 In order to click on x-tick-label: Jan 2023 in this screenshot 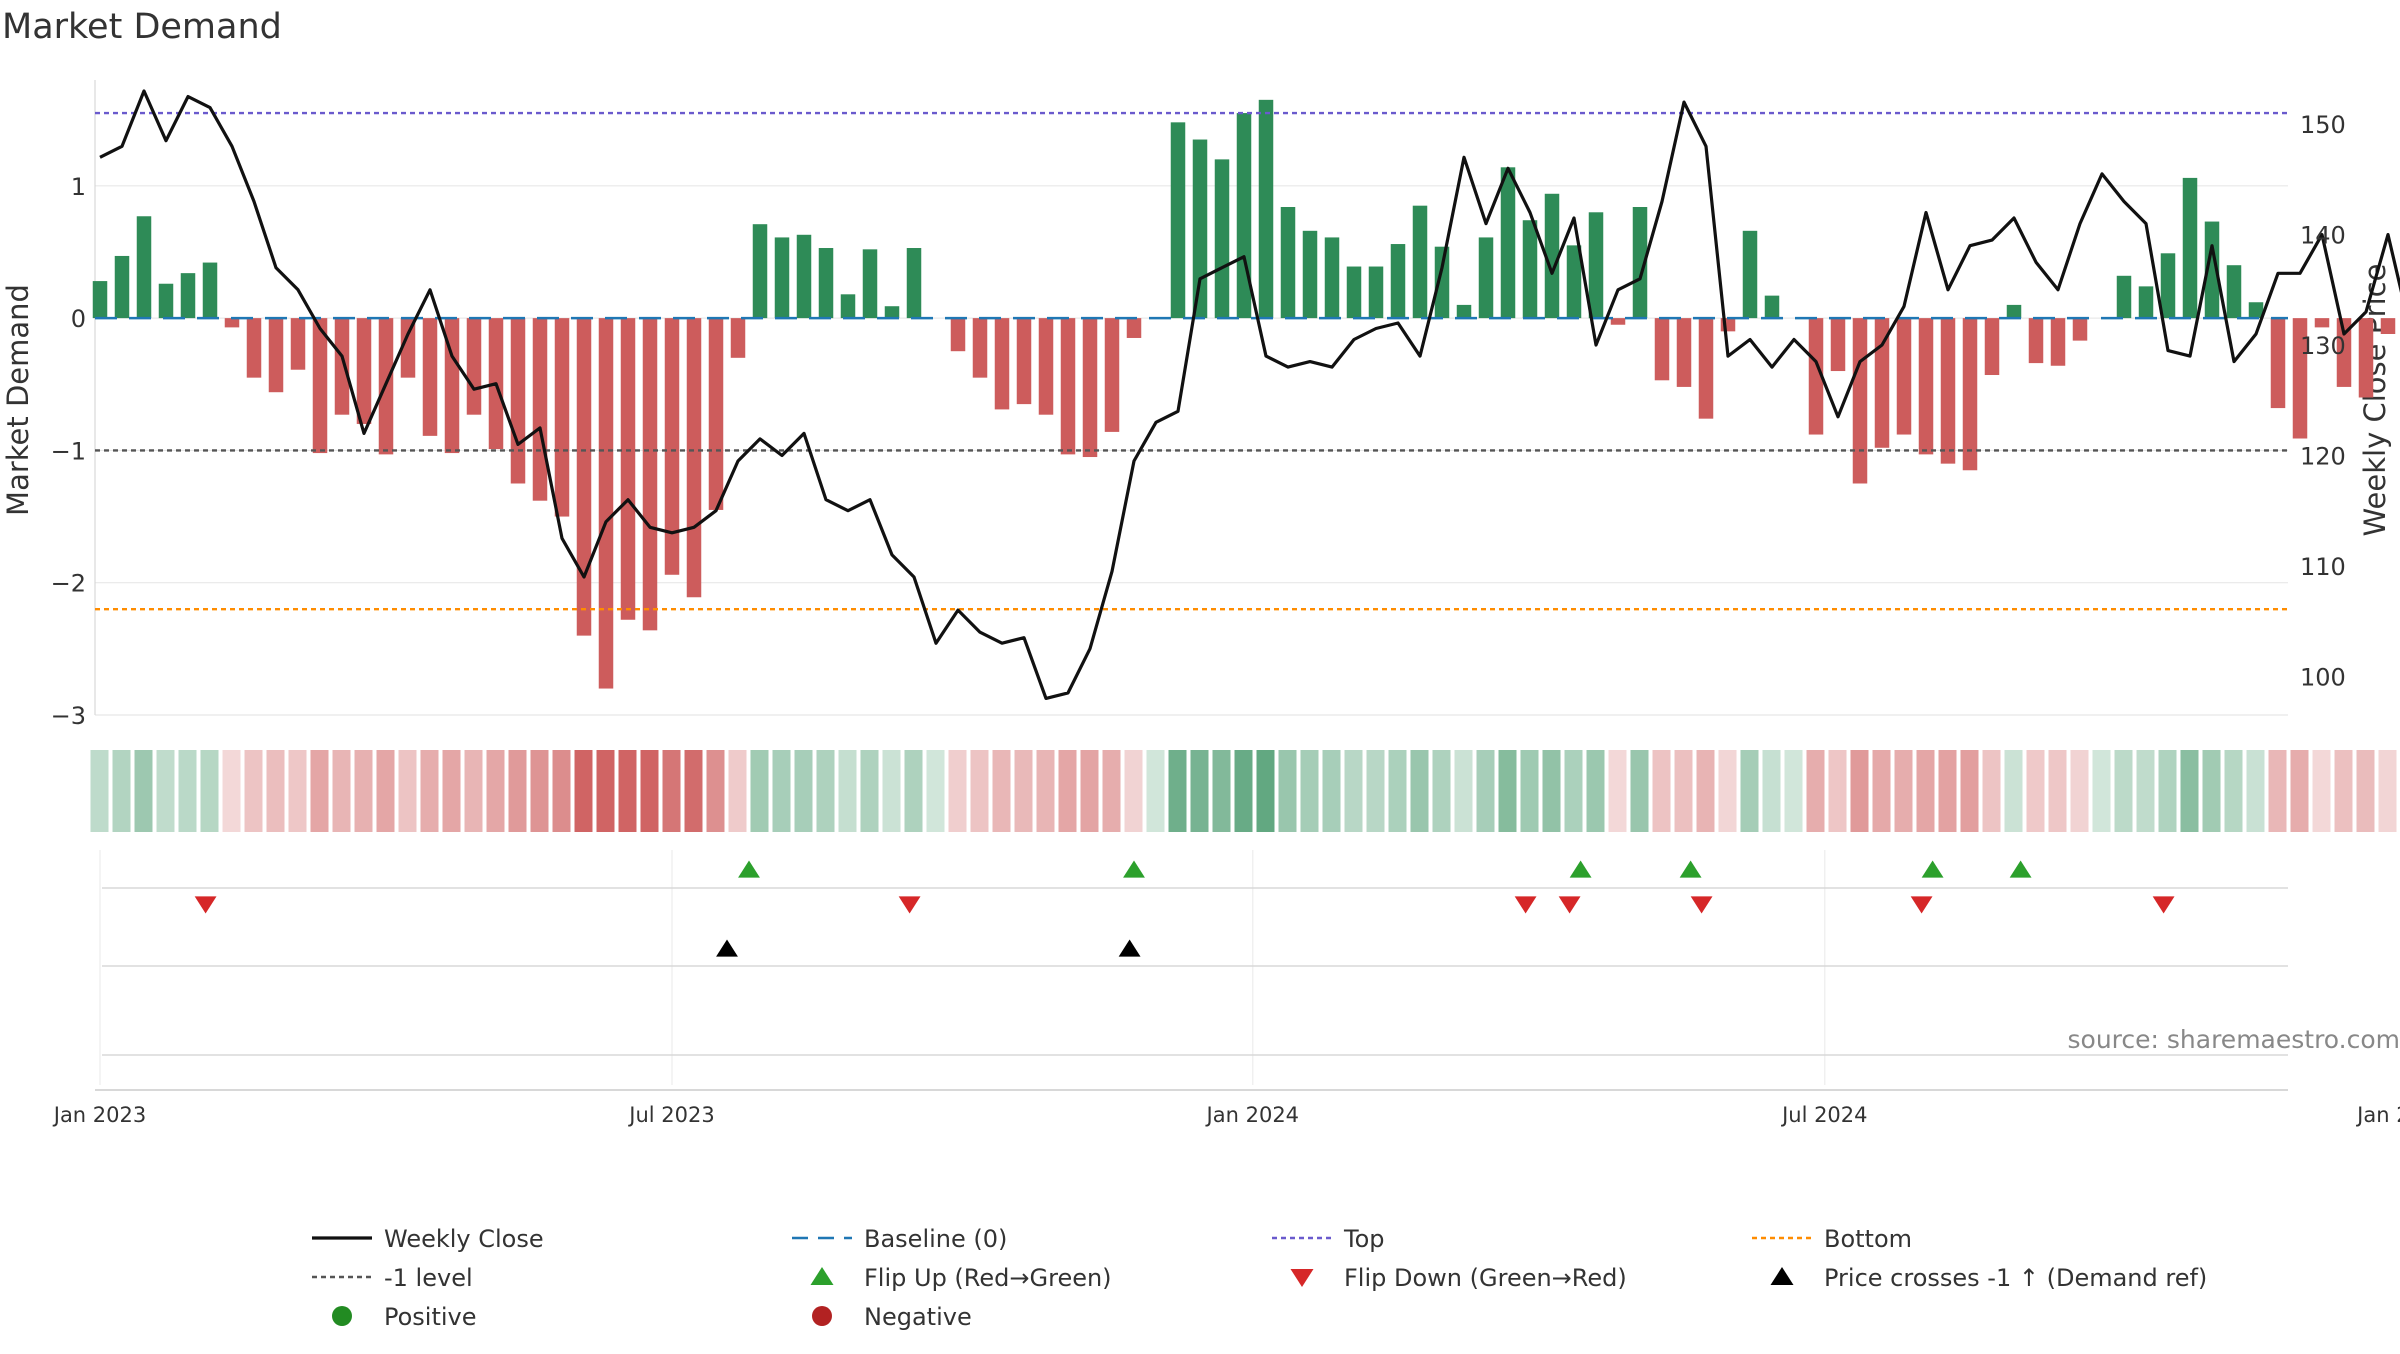, I will do `click(99, 1115)`.